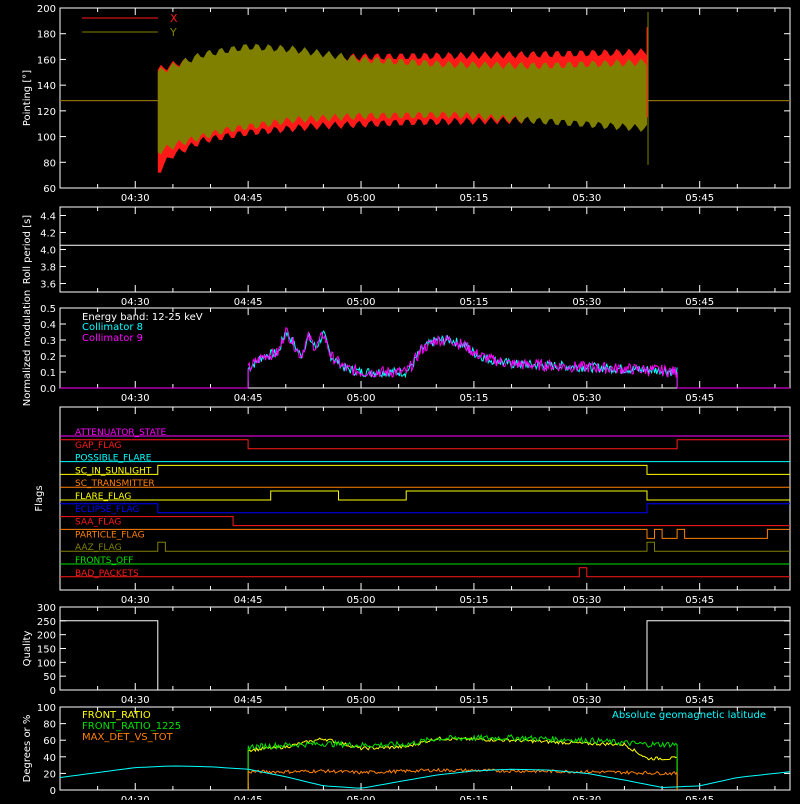 The height and width of the screenshot is (804, 800). Describe the element at coordinates (103, 497) in the screenshot. I see `flag-label-flare_flag: FLARE_FLAG` at that location.